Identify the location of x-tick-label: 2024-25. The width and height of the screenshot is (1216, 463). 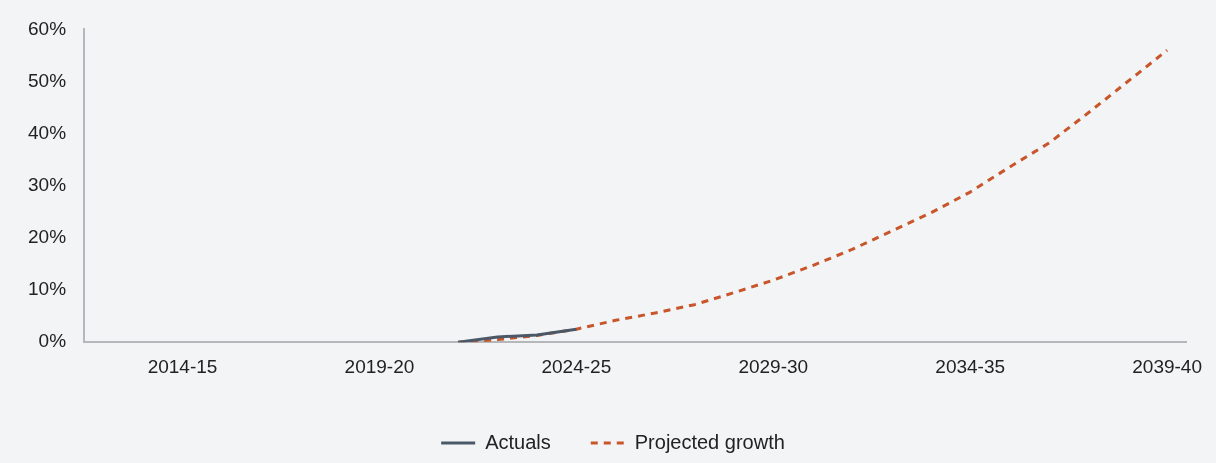
(576, 366).